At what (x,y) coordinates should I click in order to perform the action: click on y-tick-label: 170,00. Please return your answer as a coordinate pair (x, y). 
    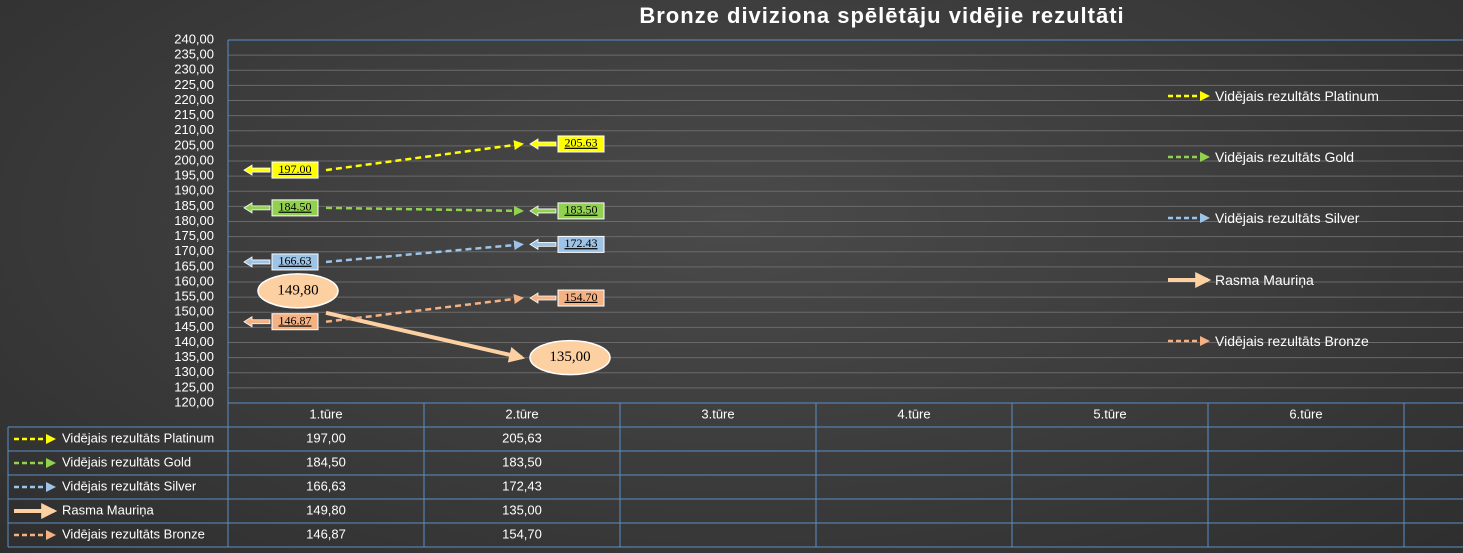
    Looking at the image, I should click on (194, 250).